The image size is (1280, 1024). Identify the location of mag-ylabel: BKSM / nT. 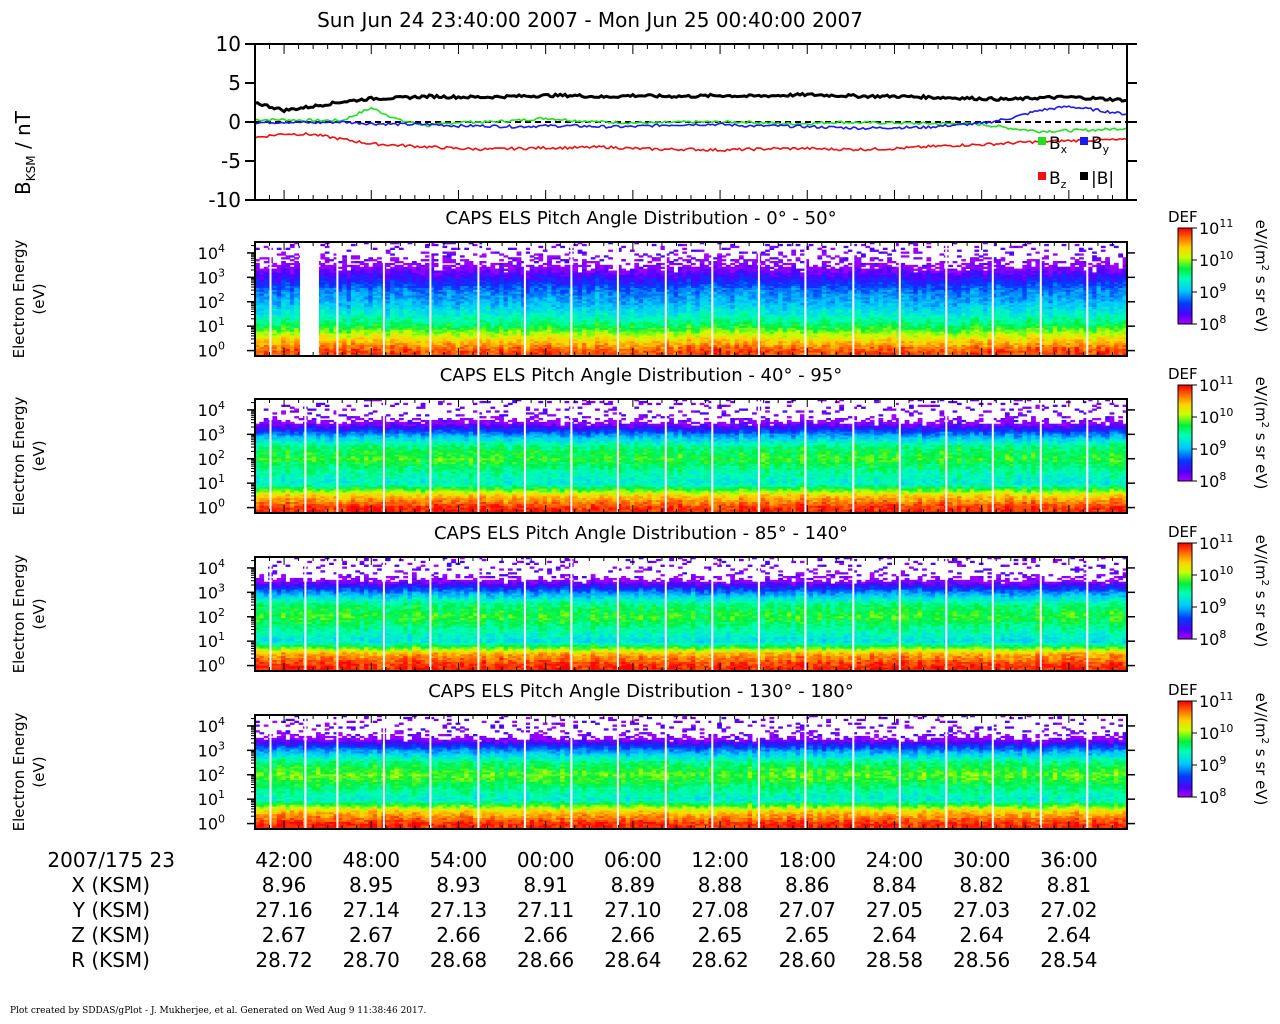
(24, 152).